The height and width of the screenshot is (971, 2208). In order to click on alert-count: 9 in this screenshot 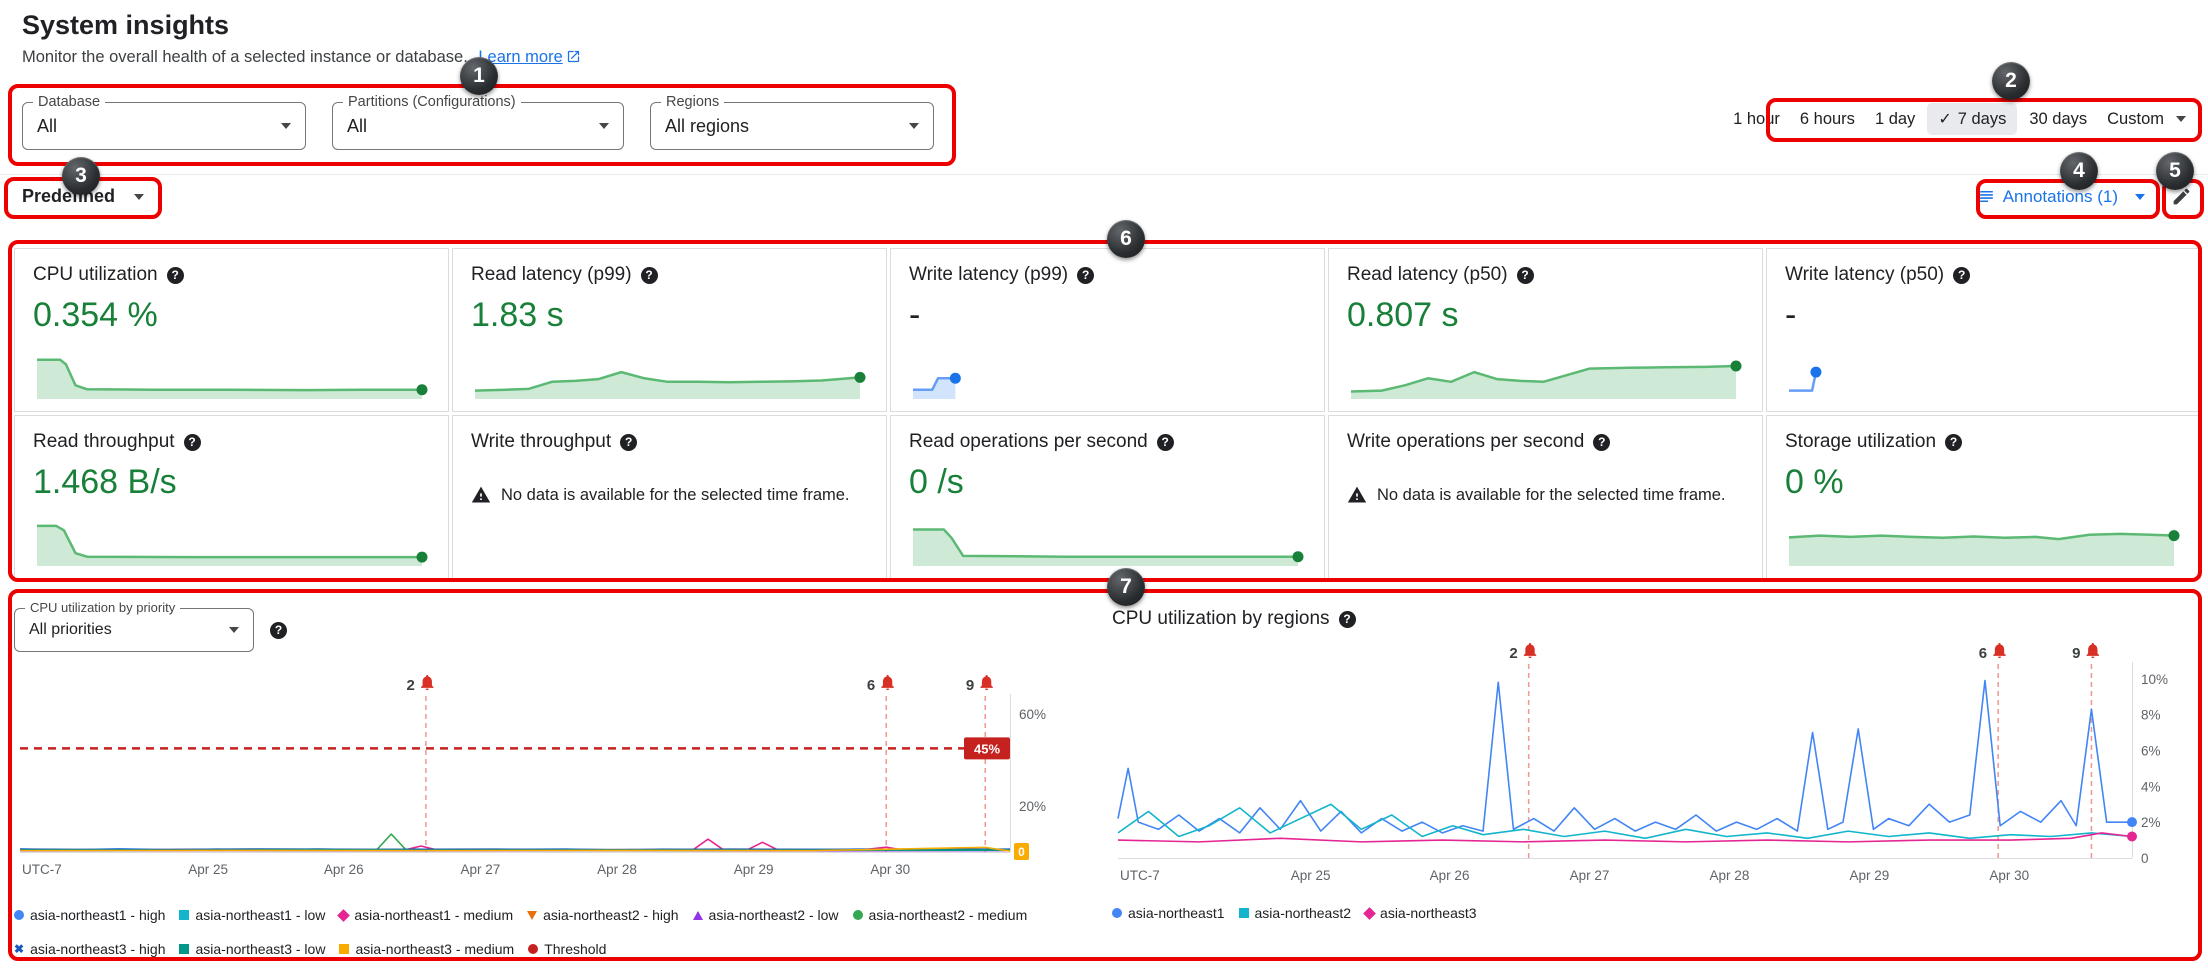, I will do `click(2076, 653)`.